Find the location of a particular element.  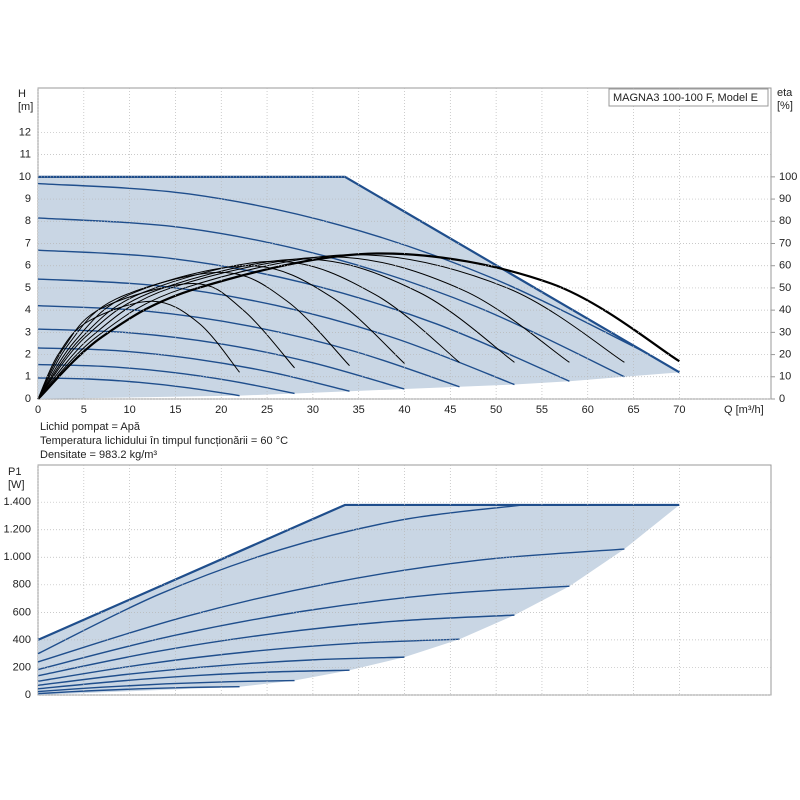

y-tick-label: 8 is located at coordinates (28, 221).